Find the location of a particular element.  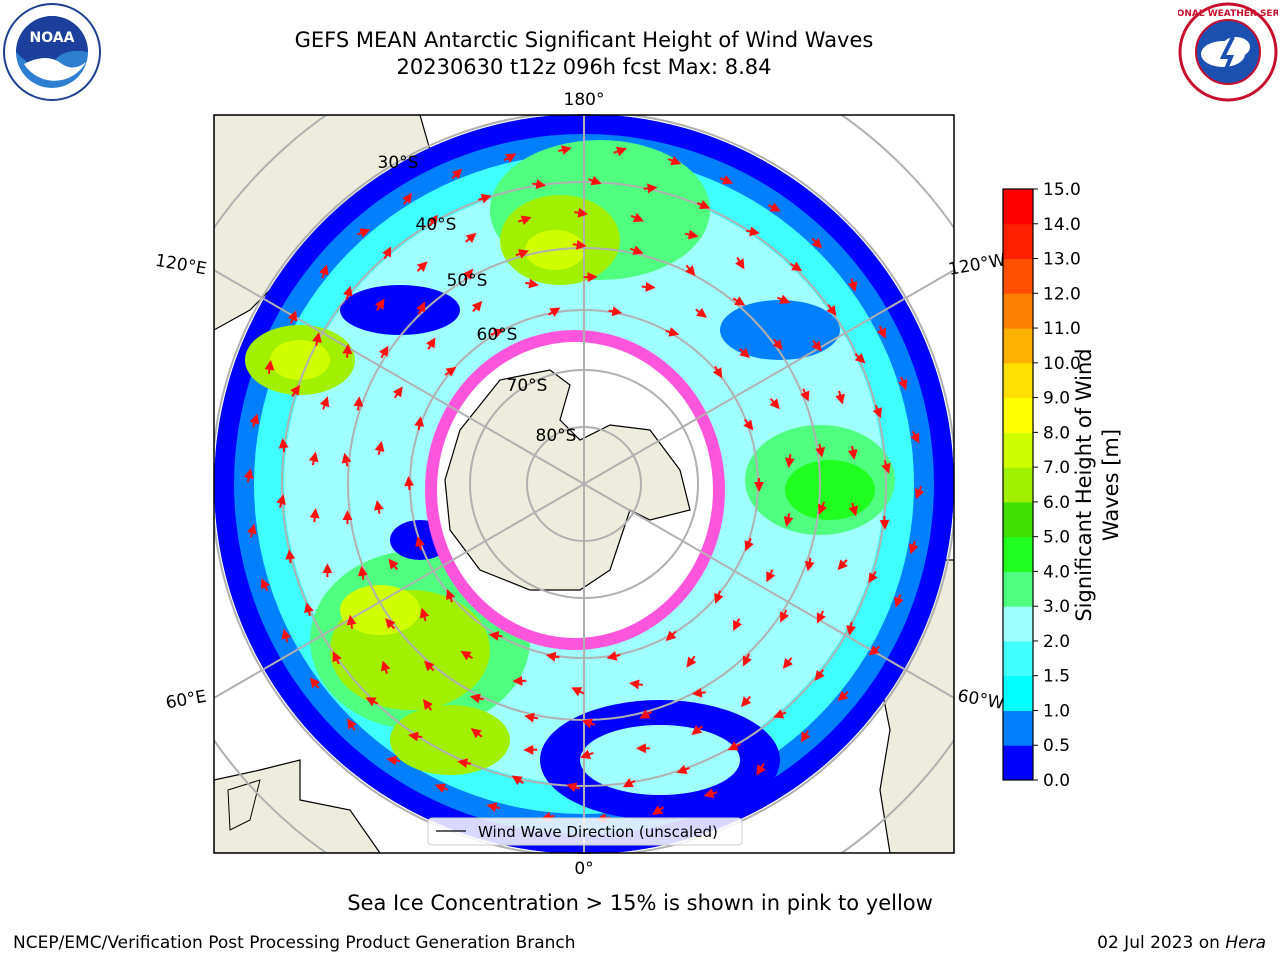

lat-label-30s: 30°S is located at coordinates (398, 163).